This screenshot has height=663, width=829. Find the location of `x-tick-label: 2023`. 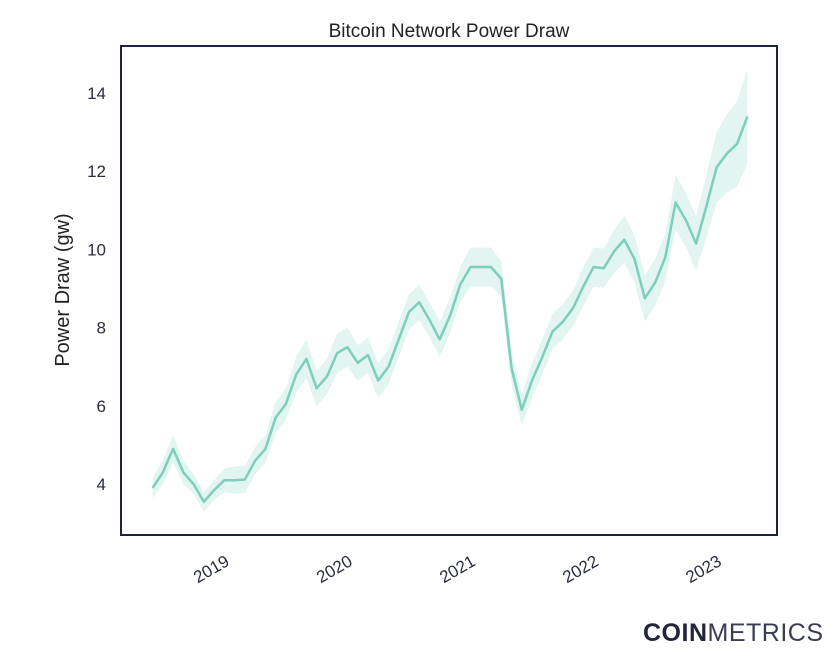

x-tick-label: 2023 is located at coordinates (703, 569).